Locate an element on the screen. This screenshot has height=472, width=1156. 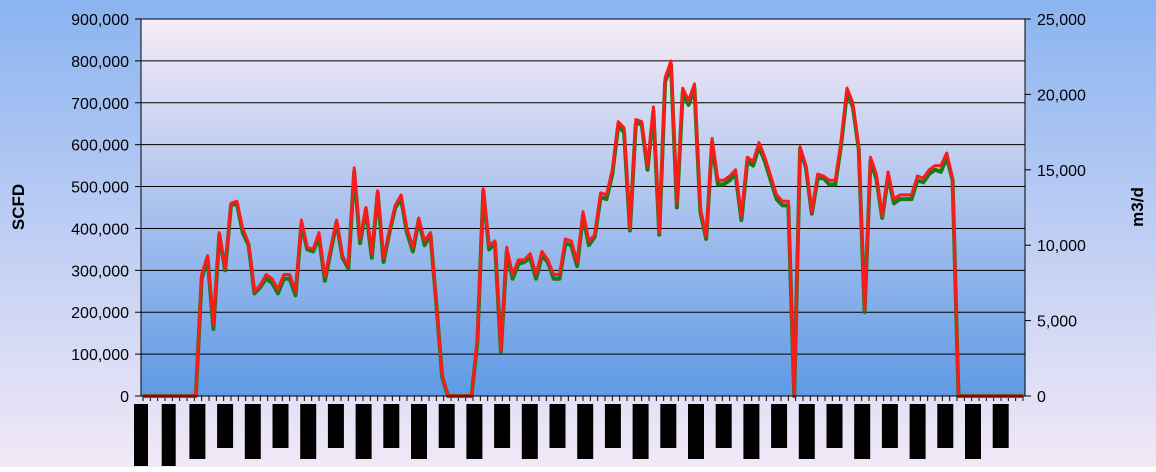
left-tick-label: 800,000 is located at coordinates (100, 62).